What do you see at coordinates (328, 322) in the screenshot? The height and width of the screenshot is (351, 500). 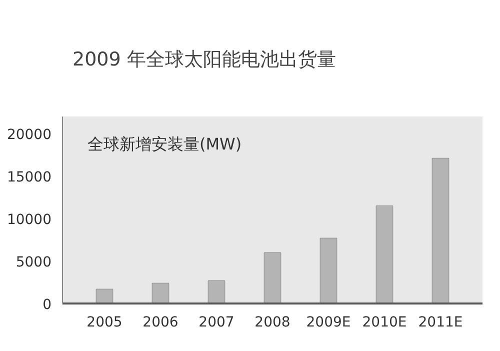 I see `x-tick-label: 2009E` at bounding box center [328, 322].